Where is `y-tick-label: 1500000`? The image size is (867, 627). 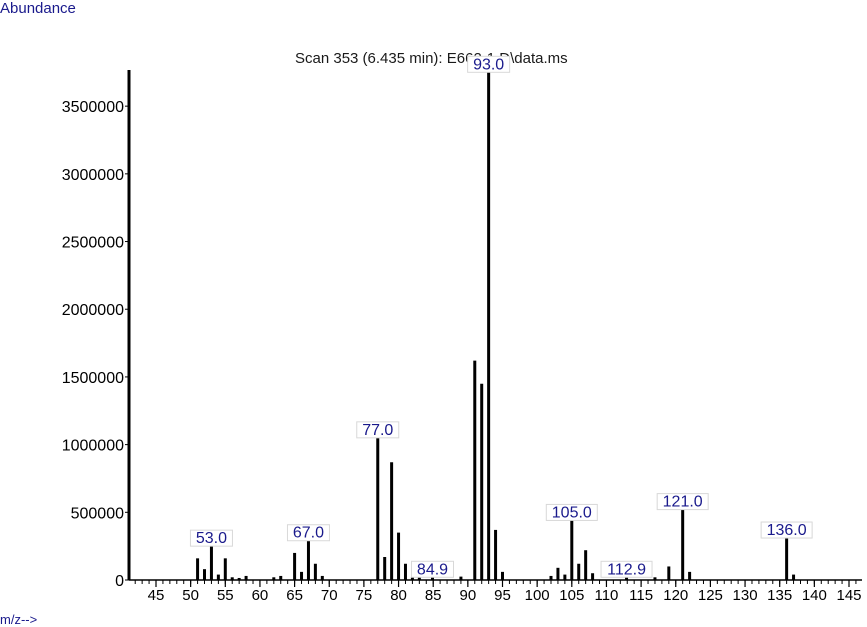 y-tick-label: 1500000 is located at coordinates (93, 378).